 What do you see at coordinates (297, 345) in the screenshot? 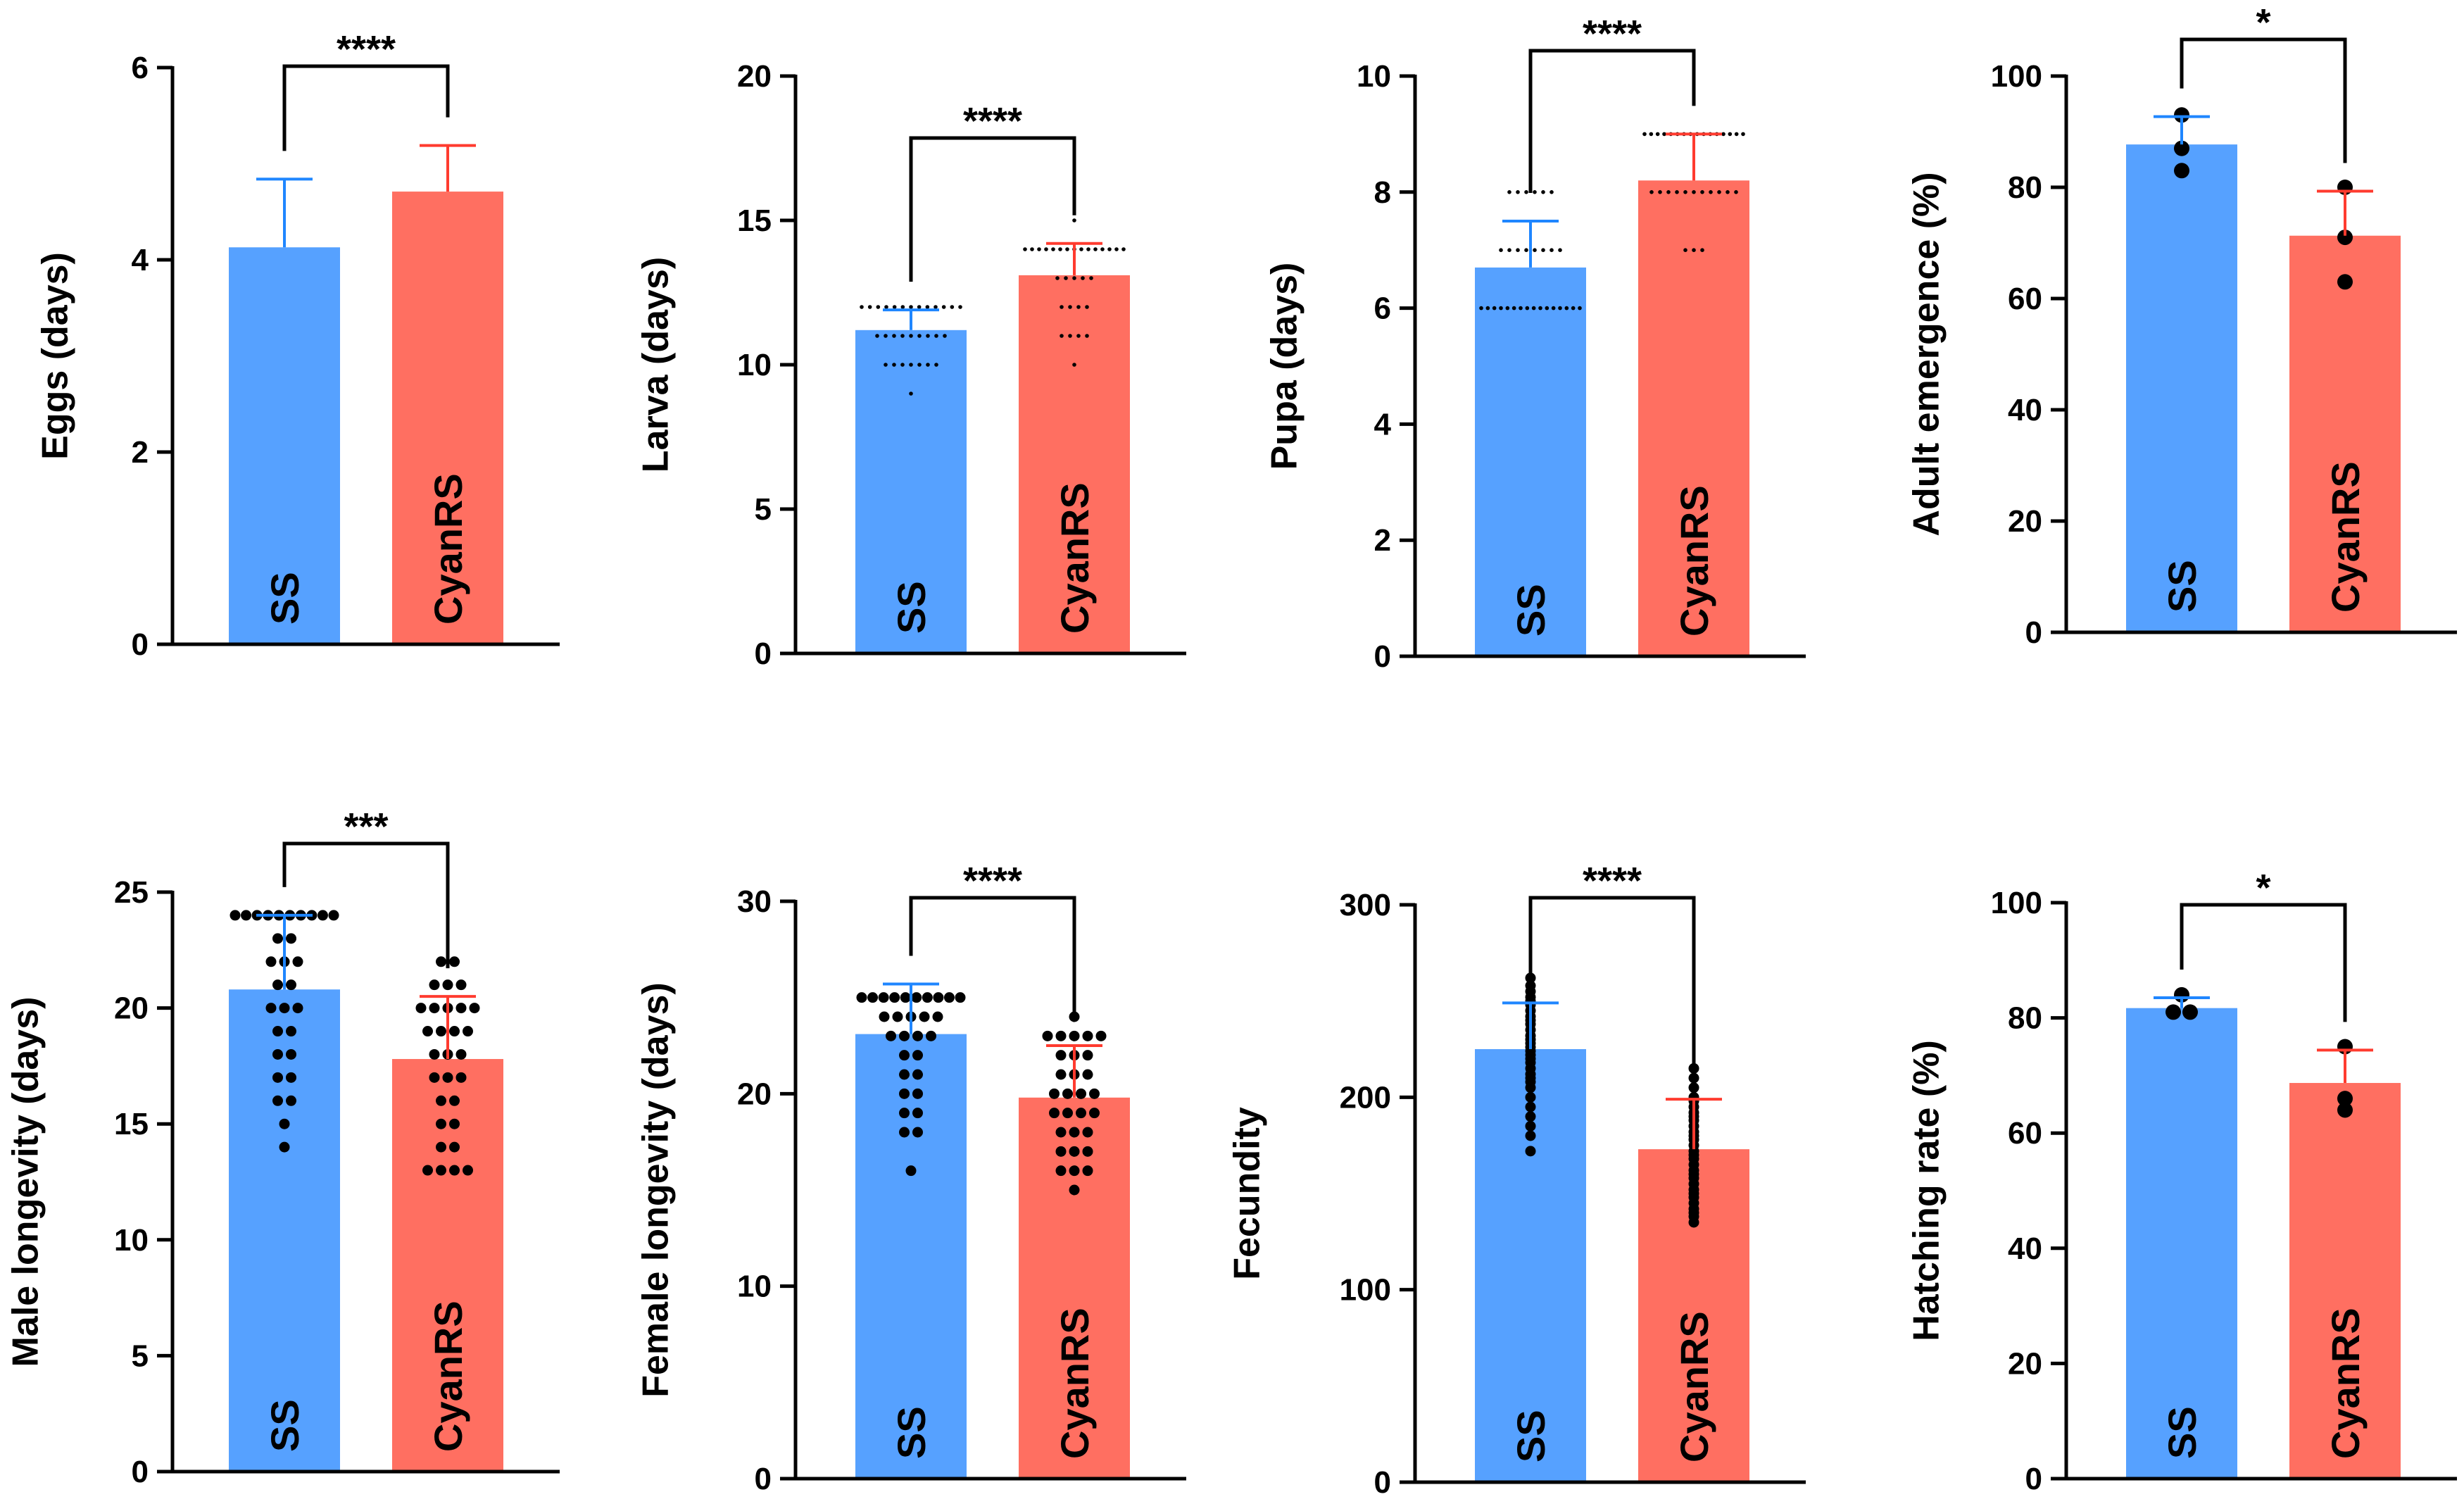
I see `chart-panel-1: 0 2 4 6 Eggs (days) SS CyanRS ****` at bounding box center [297, 345].